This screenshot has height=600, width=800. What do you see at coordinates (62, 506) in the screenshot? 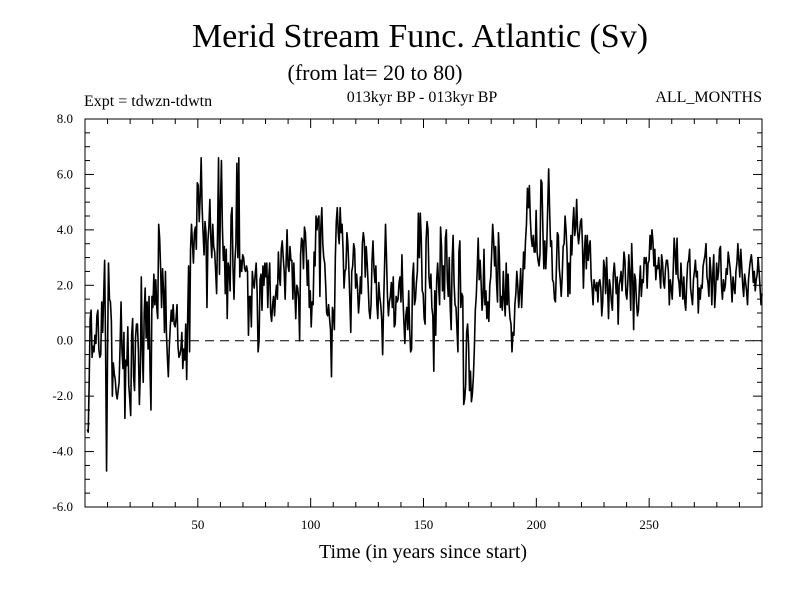
I see `y-tick-label: -6.0` at bounding box center [62, 506].